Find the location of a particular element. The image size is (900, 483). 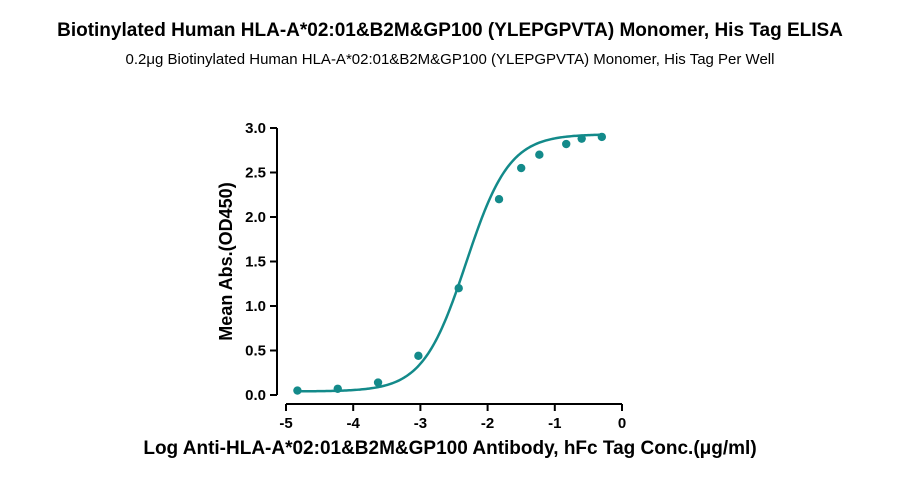

x-axis: -5 -4 -3 -2 -1 0 is located at coordinates (452, 417).